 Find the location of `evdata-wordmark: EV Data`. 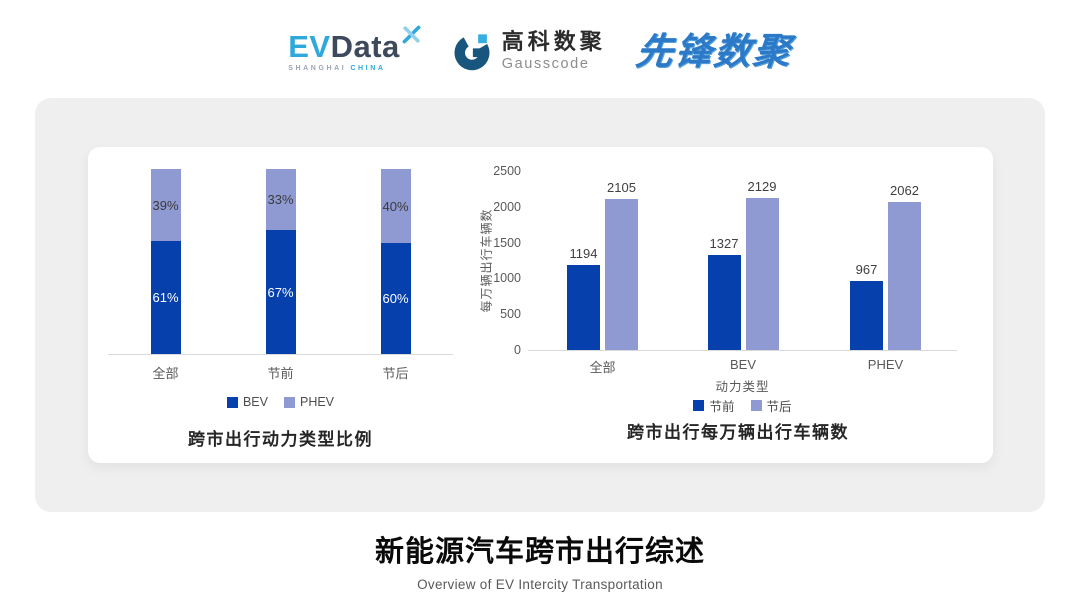

evdata-wordmark: EV Data is located at coordinates (354, 44).